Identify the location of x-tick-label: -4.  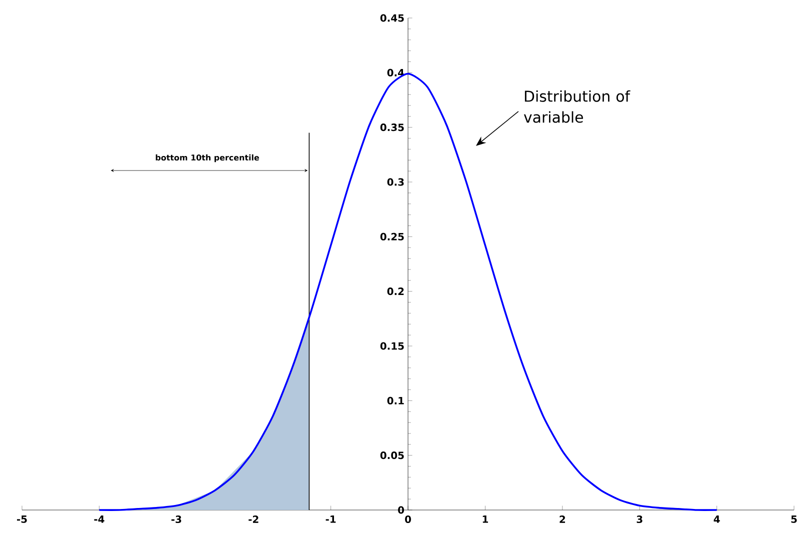
(99, 519).